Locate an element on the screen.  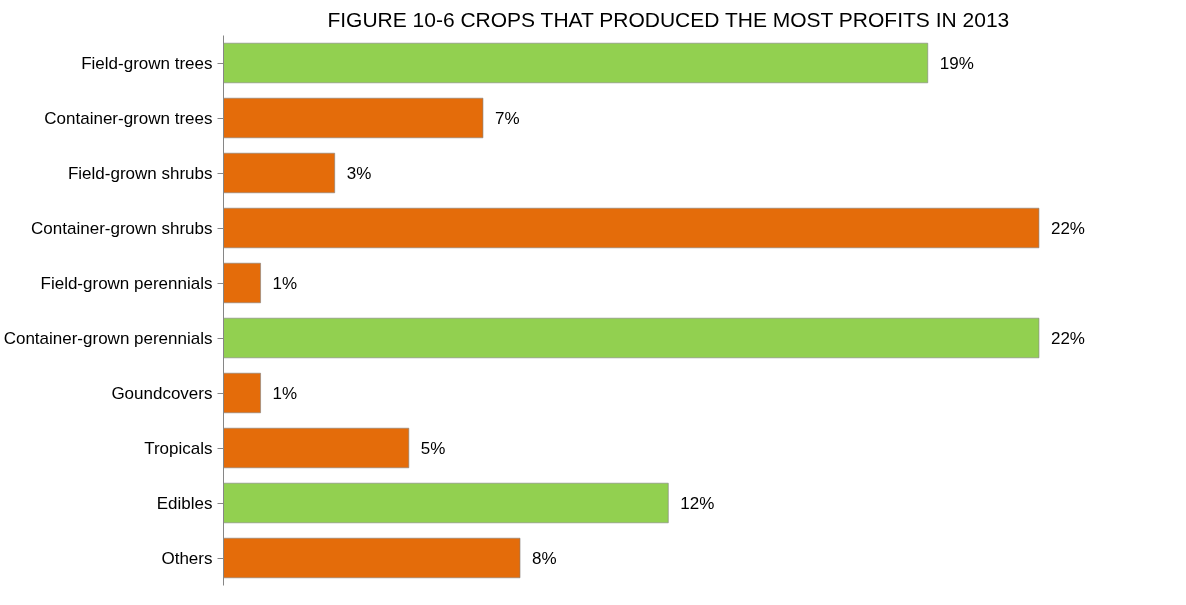
y-tick-label: Container-grown trees is located at coordinates (128, 118).